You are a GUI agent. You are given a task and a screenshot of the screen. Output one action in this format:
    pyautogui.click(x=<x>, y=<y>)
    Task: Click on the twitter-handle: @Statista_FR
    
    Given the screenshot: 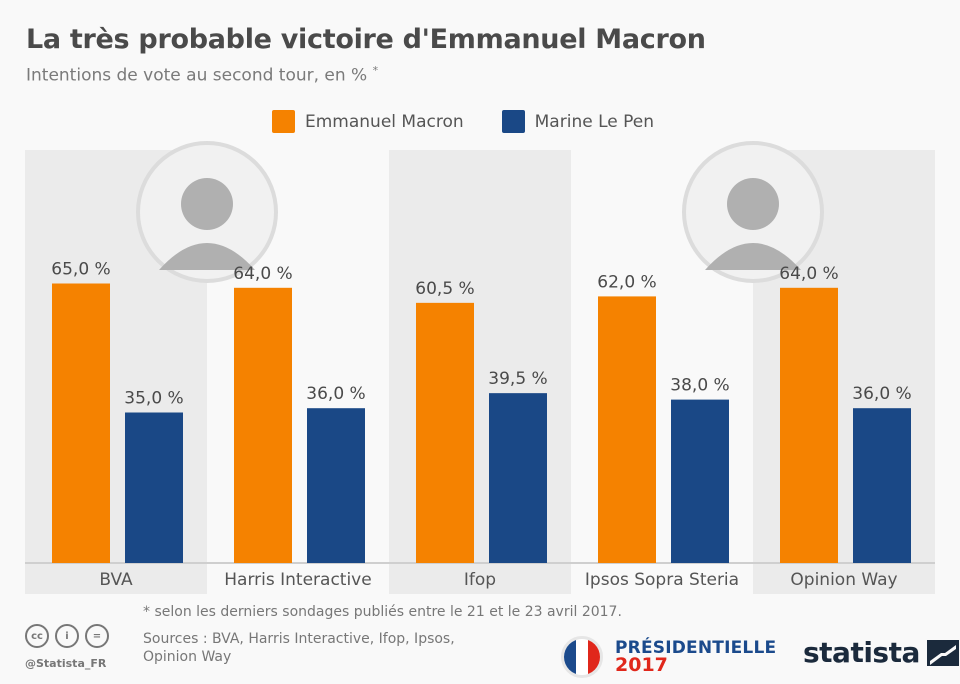 What is the action you would take?
    pyautogui.click(x=66, y=663)
    